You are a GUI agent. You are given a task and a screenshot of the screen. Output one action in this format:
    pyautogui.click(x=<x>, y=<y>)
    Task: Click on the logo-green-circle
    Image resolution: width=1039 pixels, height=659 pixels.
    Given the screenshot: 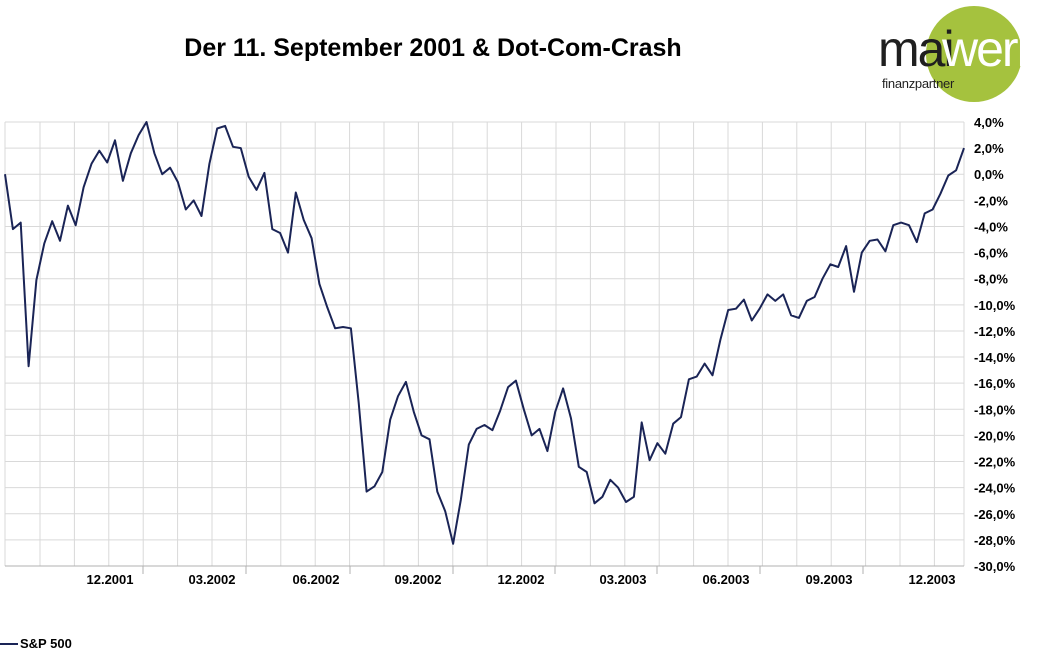 What is the action you would take?
    pyautogui.click(x=974, y=54)
    